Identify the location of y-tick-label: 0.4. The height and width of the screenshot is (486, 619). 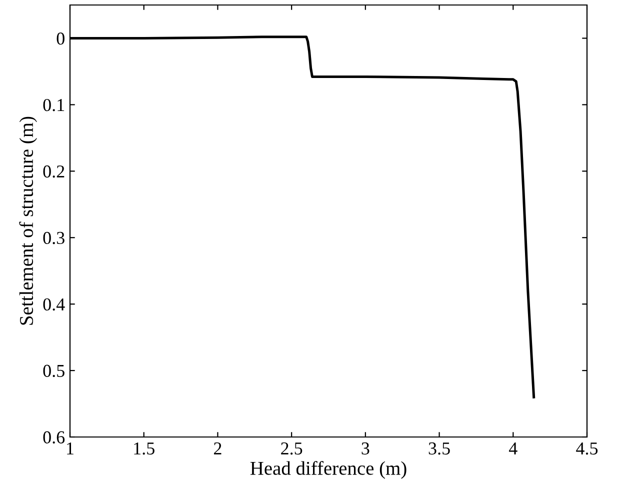
(54, 304).